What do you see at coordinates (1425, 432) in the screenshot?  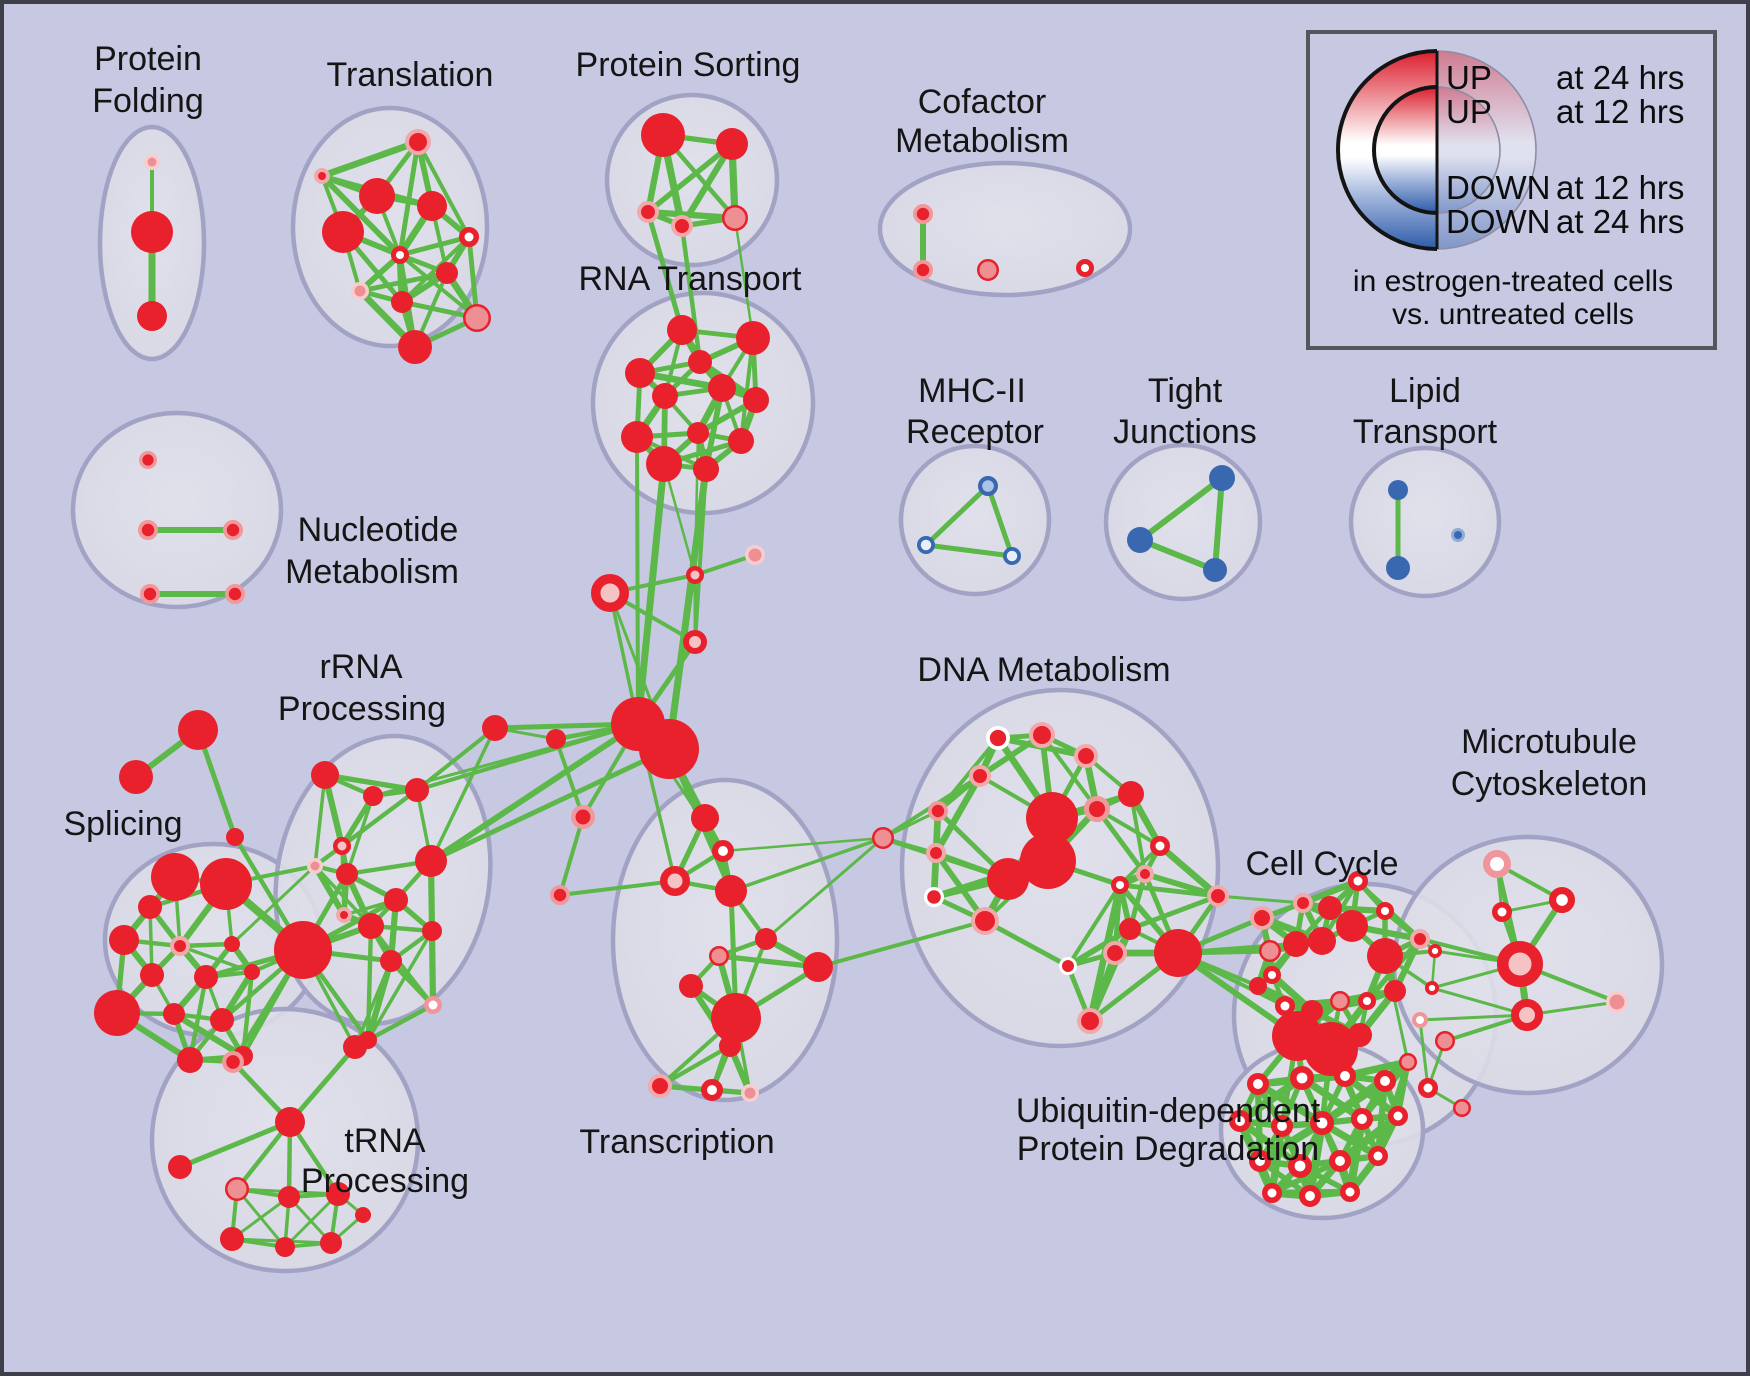 I see `cluster-label-lipid-transport: Transport` at bounding box center [1425, 432].